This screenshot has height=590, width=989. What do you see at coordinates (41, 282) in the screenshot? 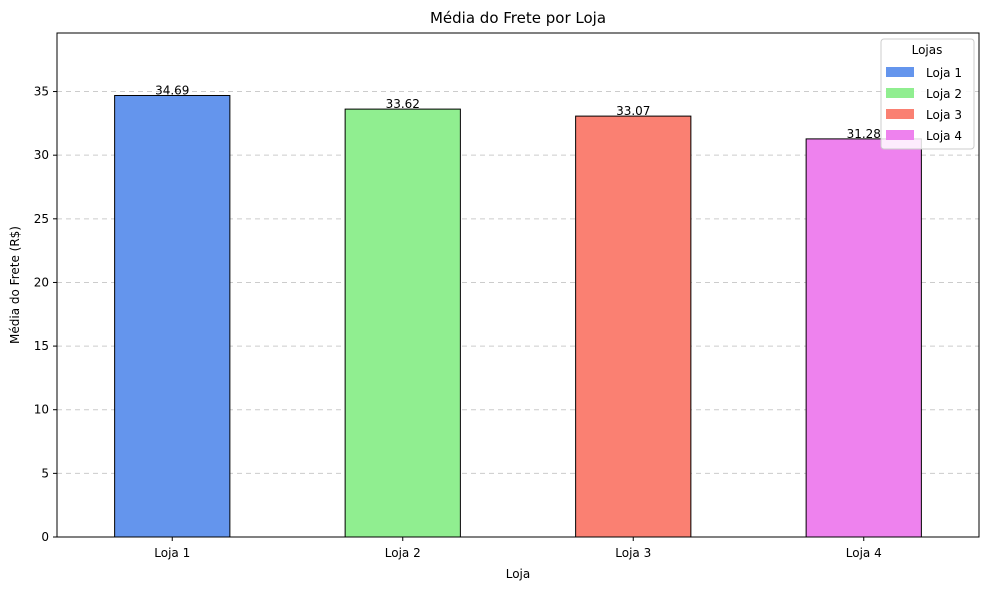
I see `y-tick-label: 20` at bounding box center [41, 282].